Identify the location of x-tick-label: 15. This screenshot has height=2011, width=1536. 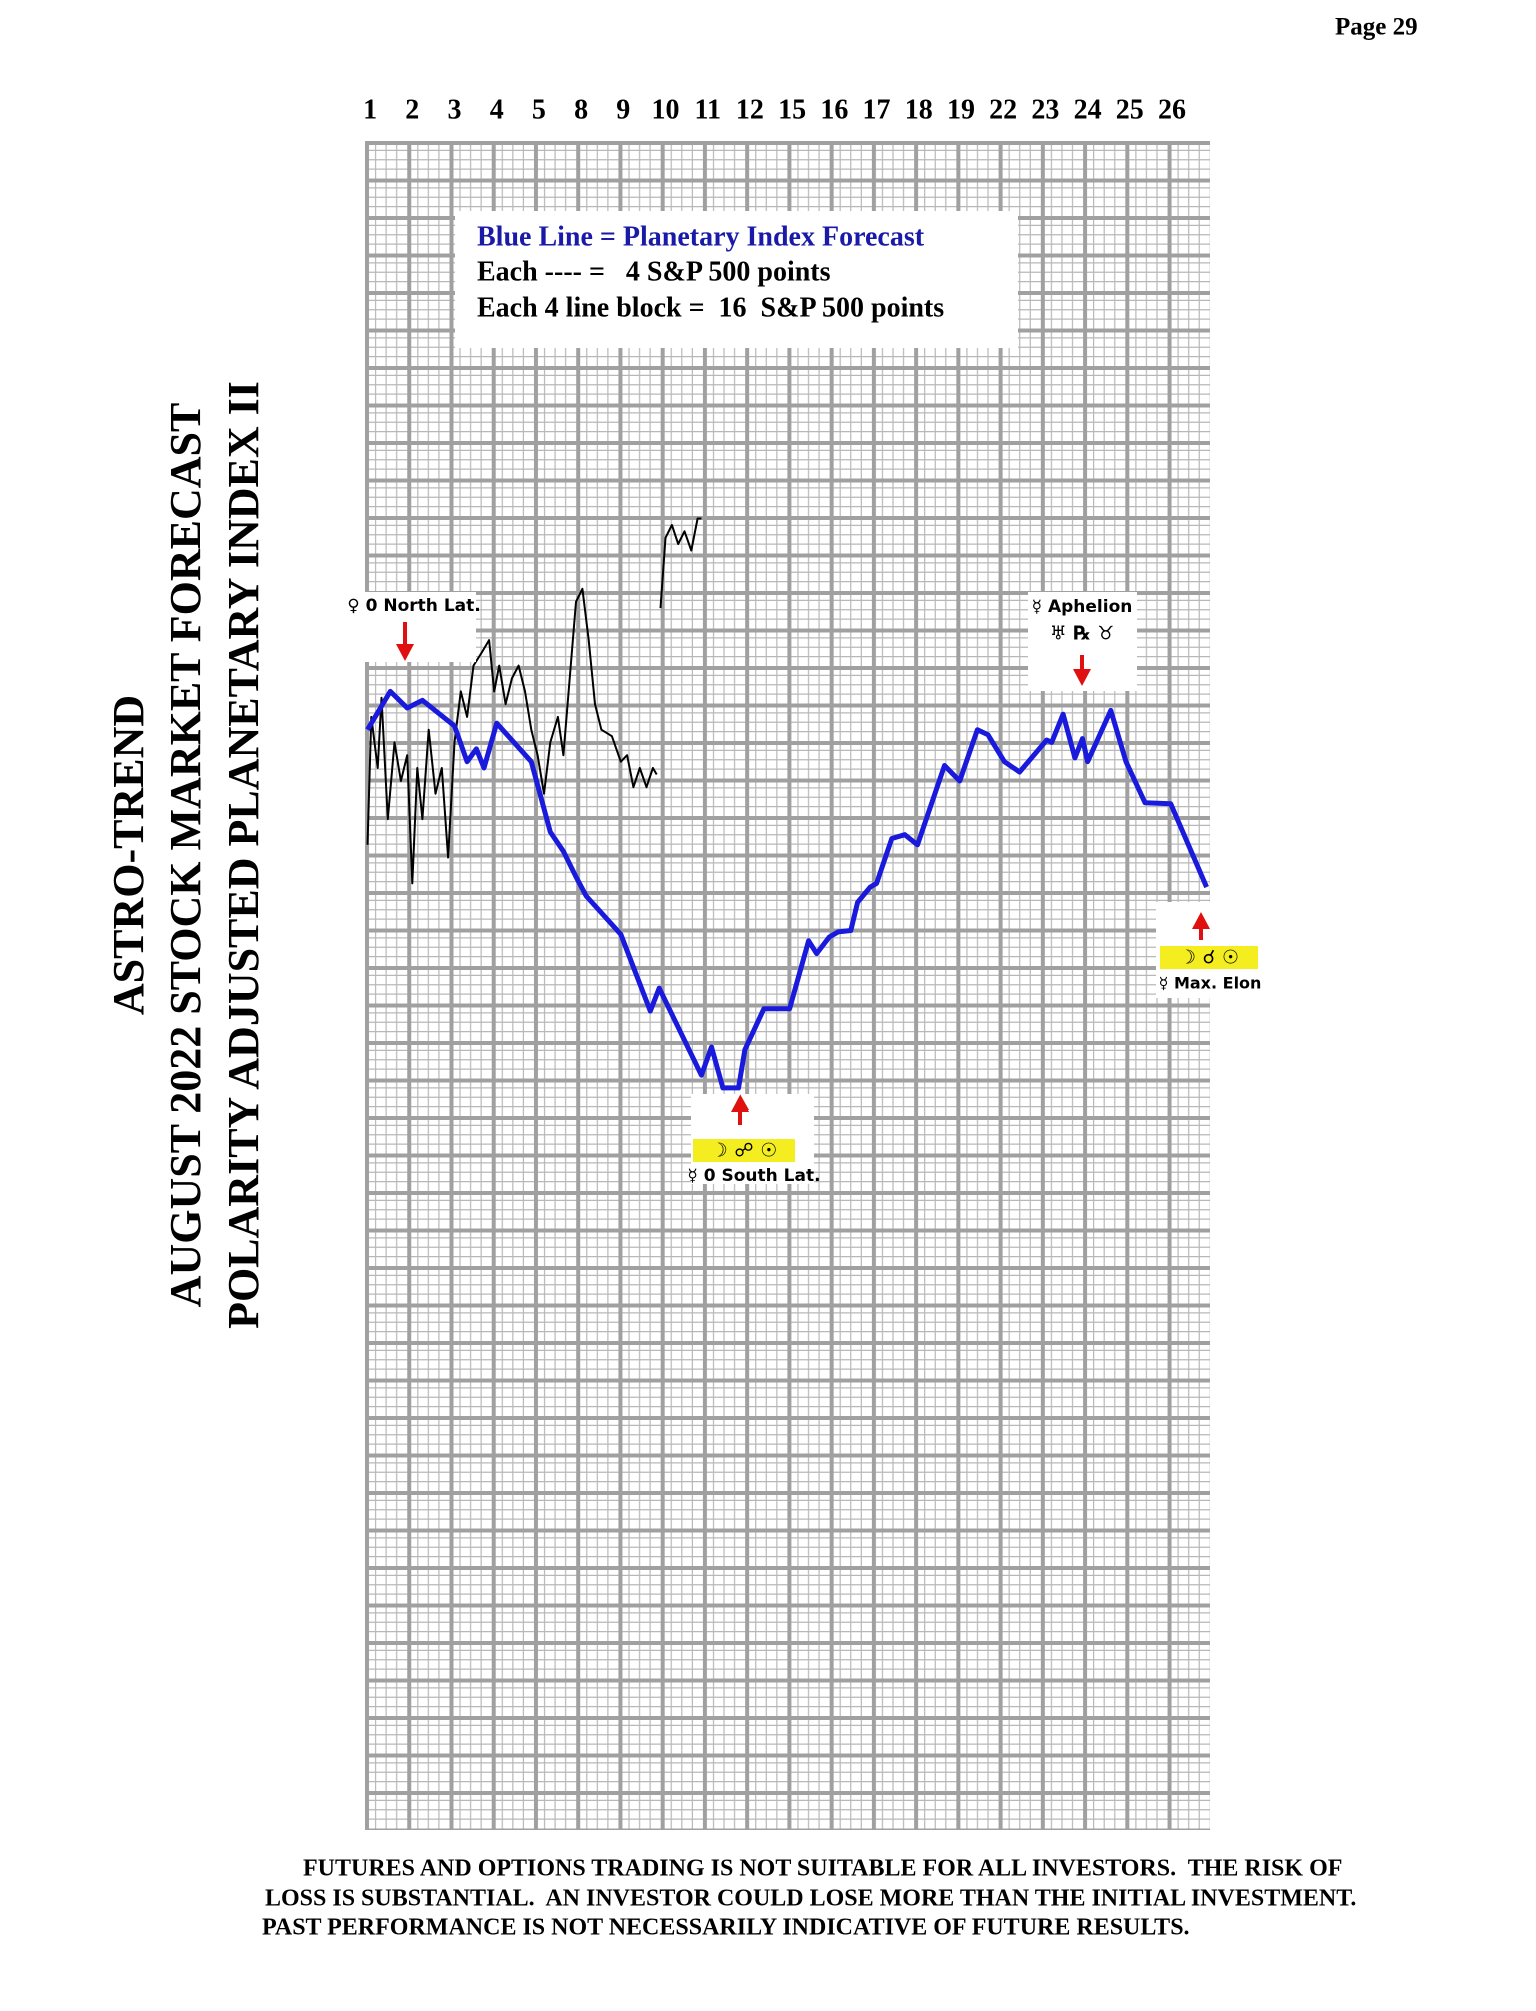
(792, 109).